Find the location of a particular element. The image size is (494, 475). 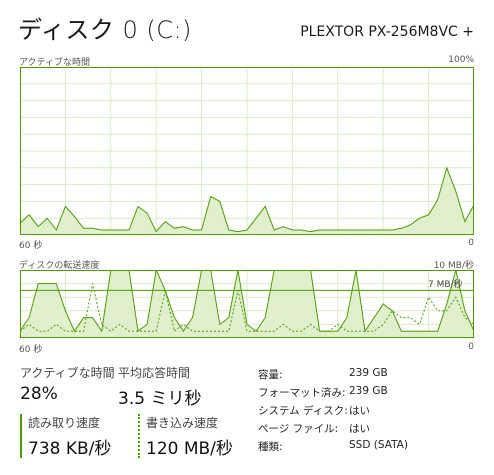

transfer-chart-xmax-label: 0 is located at coordinates (471, 347).